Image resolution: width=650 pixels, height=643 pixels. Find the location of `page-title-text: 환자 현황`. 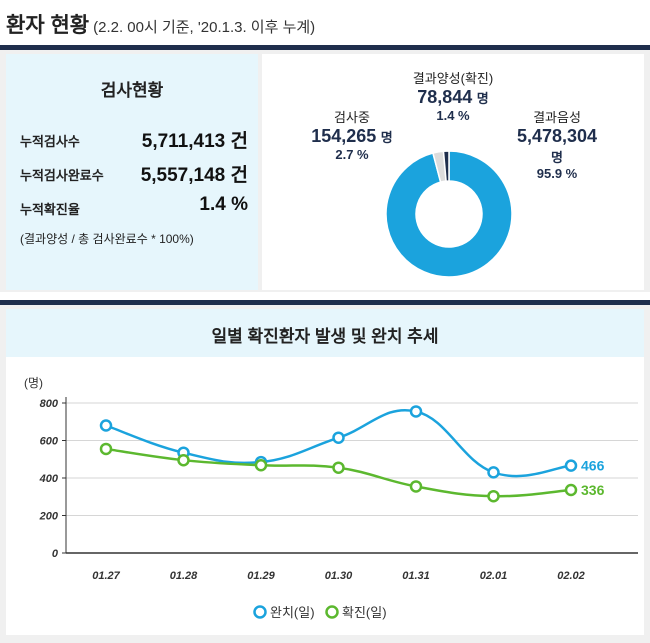

page-title-text: 환자 현황 is located at coordinates (48, 25).